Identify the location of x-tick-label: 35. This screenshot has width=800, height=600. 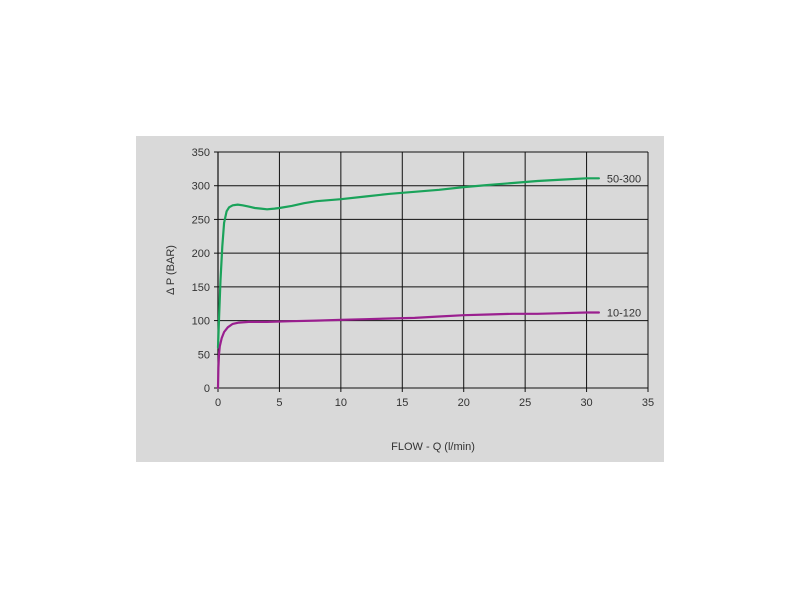
(648, 403).